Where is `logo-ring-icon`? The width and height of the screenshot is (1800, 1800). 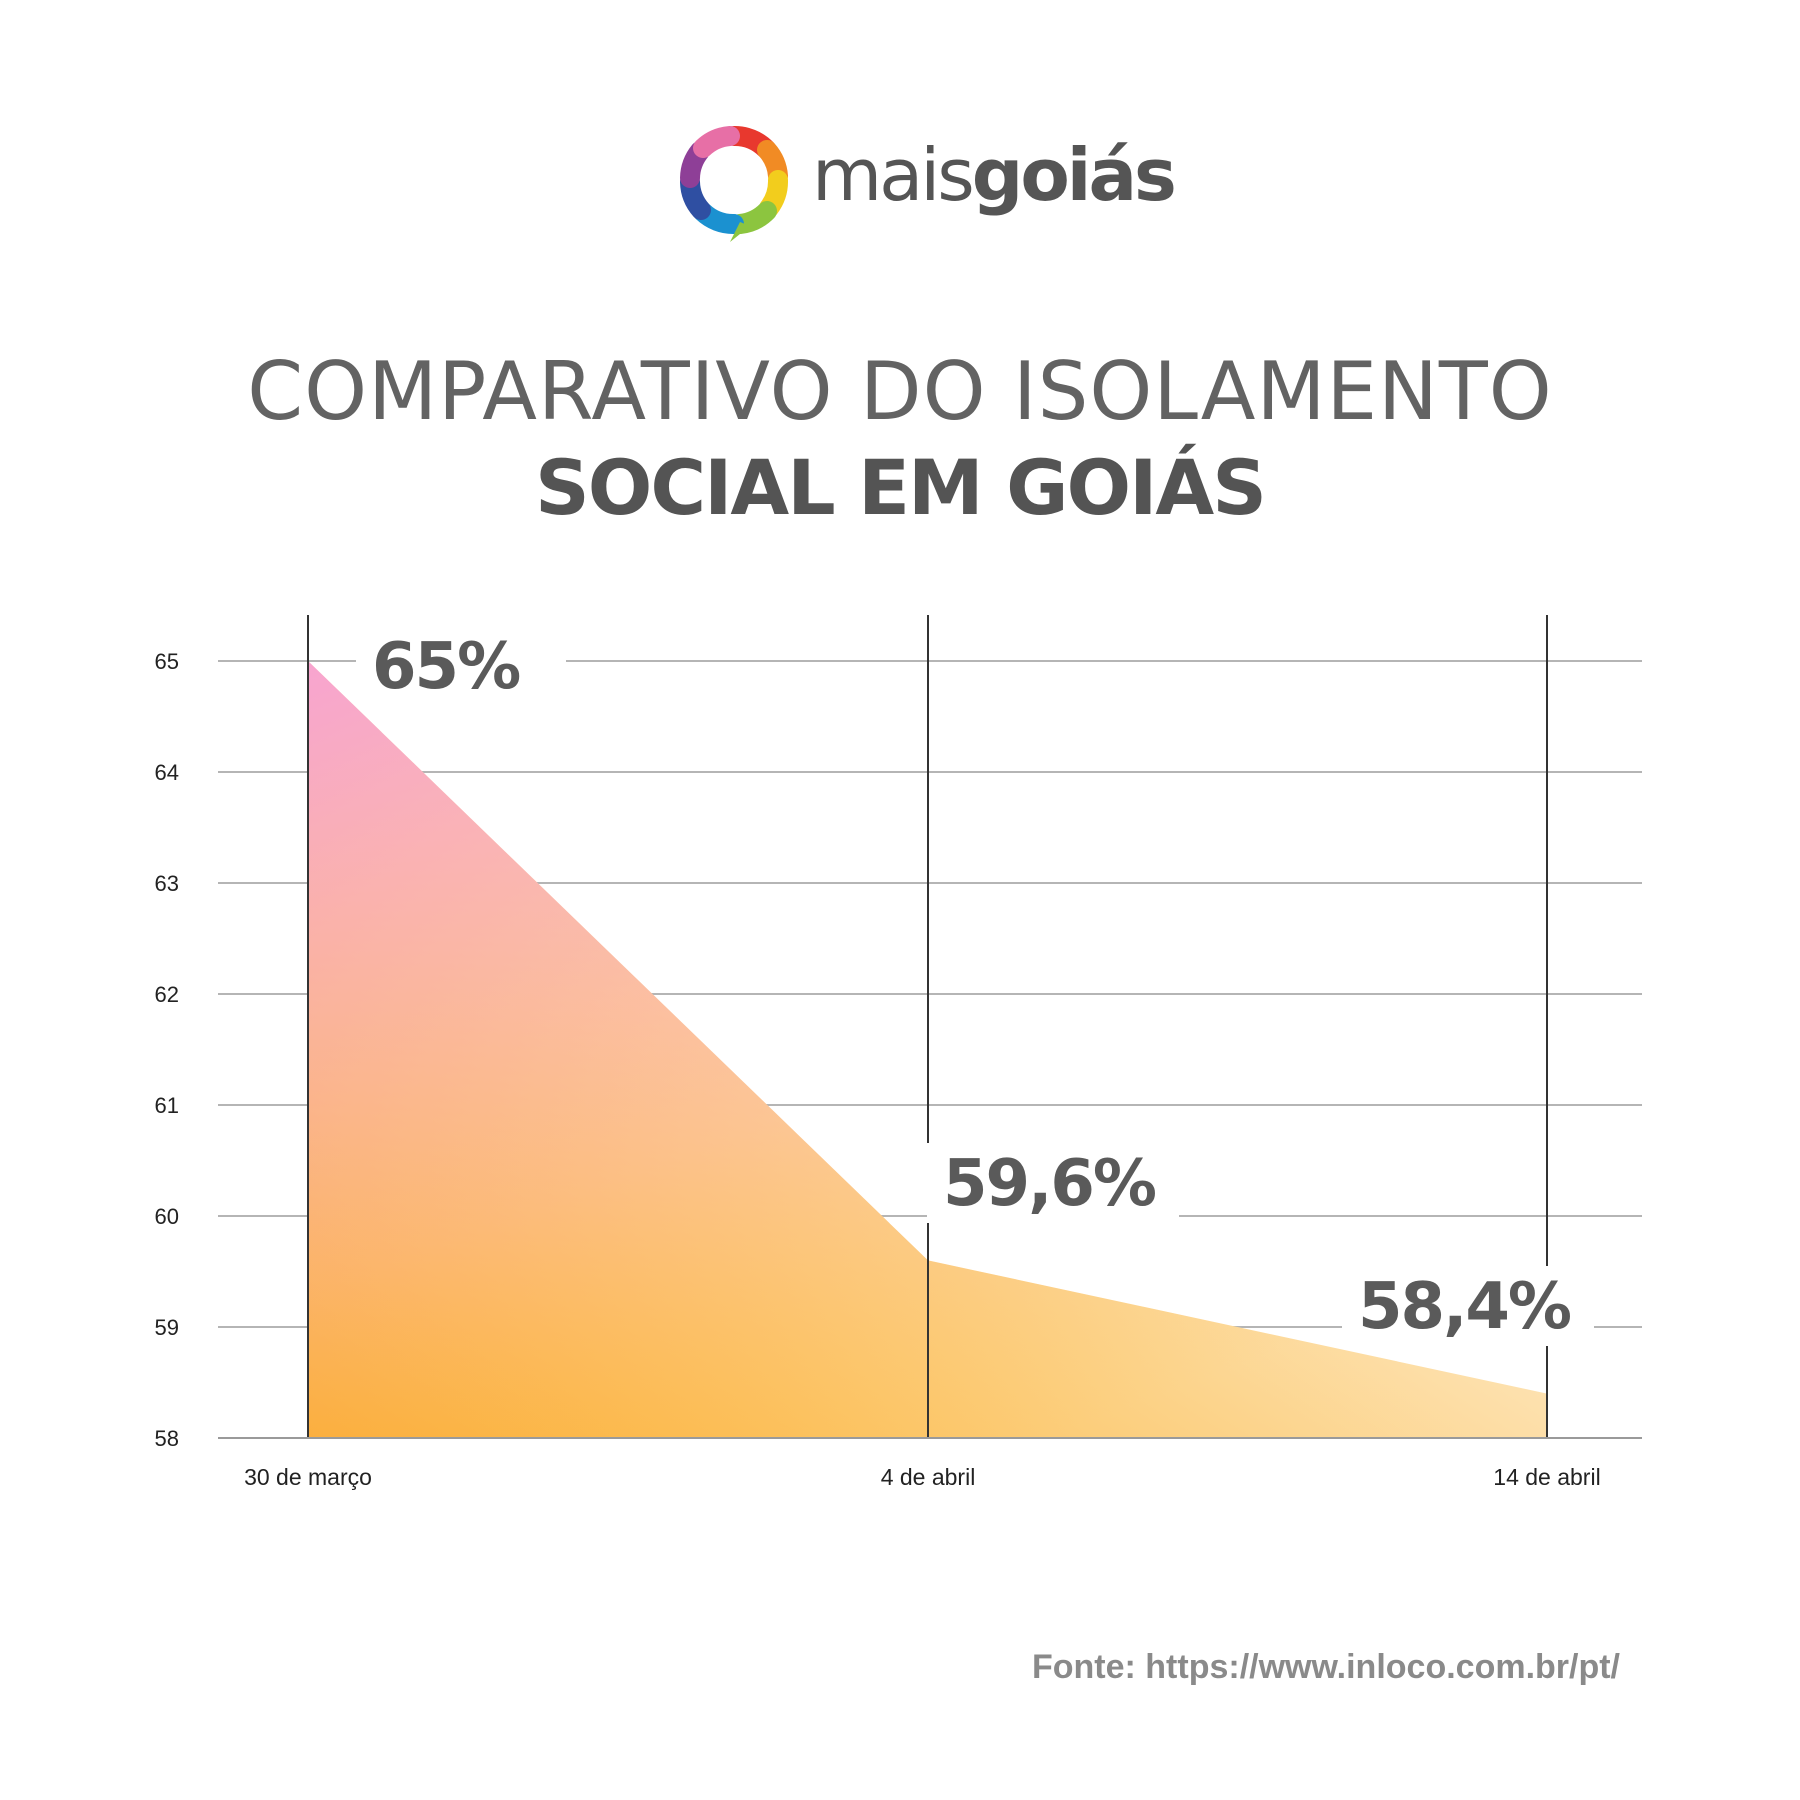 logo-ring-icon is located at coordinates (734, 184).